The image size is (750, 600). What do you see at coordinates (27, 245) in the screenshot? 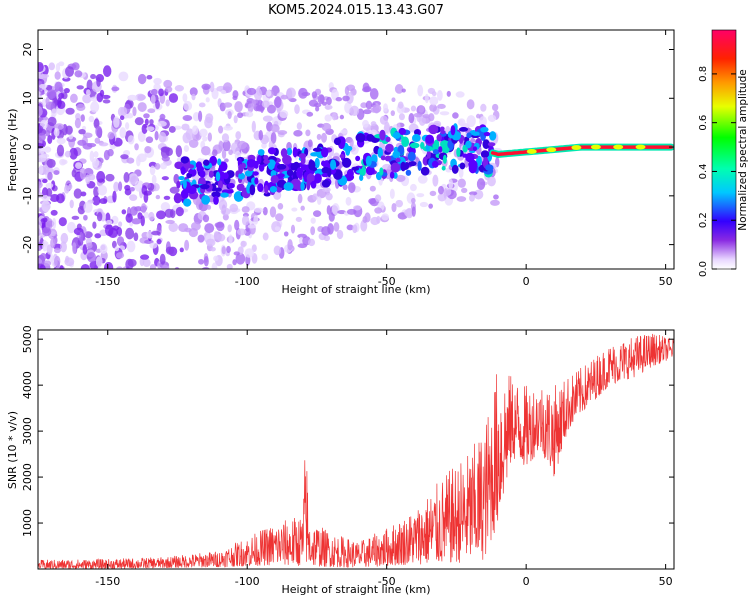
I see `spectrogram-y-tick-label: -20` at bounding box center [27, 245].